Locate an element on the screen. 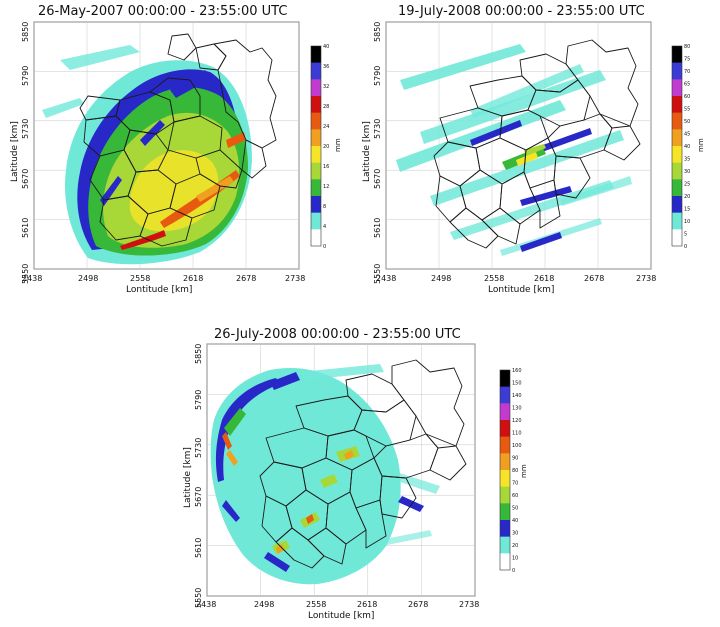  colorbar-tick-label: 140 is located at coordinates (517, 396).